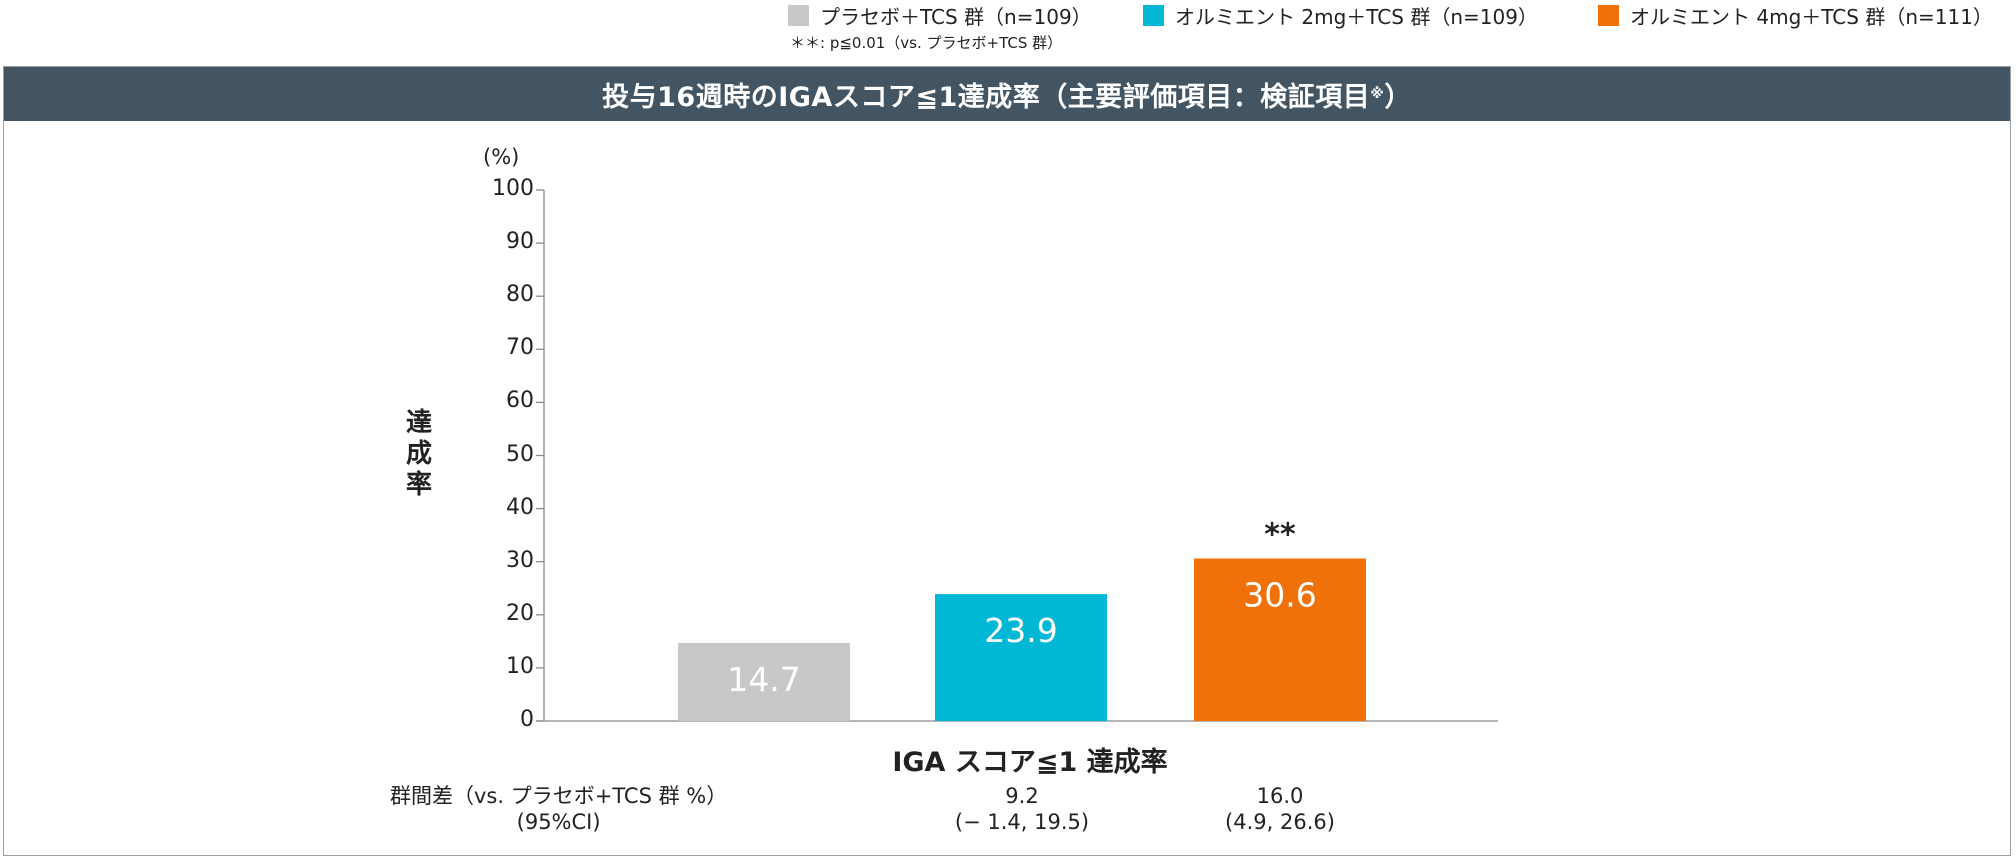 The image size is (2016, 860). Describe the element at coordinates (986, 97) in the screenshot. I see `chart-title-text: 投与16週時のIGAスコア≦1達成率（主要評価項目：検証項目` at that location.